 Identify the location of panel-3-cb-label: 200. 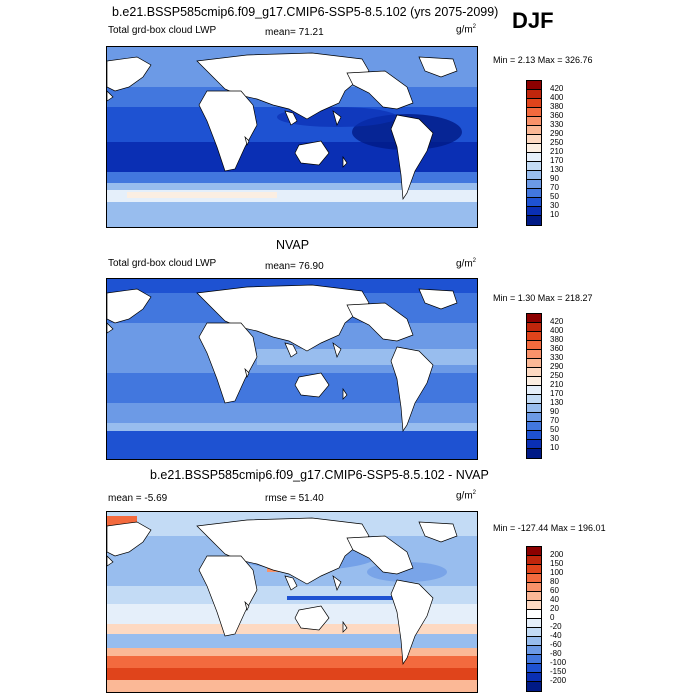
(557, 554).